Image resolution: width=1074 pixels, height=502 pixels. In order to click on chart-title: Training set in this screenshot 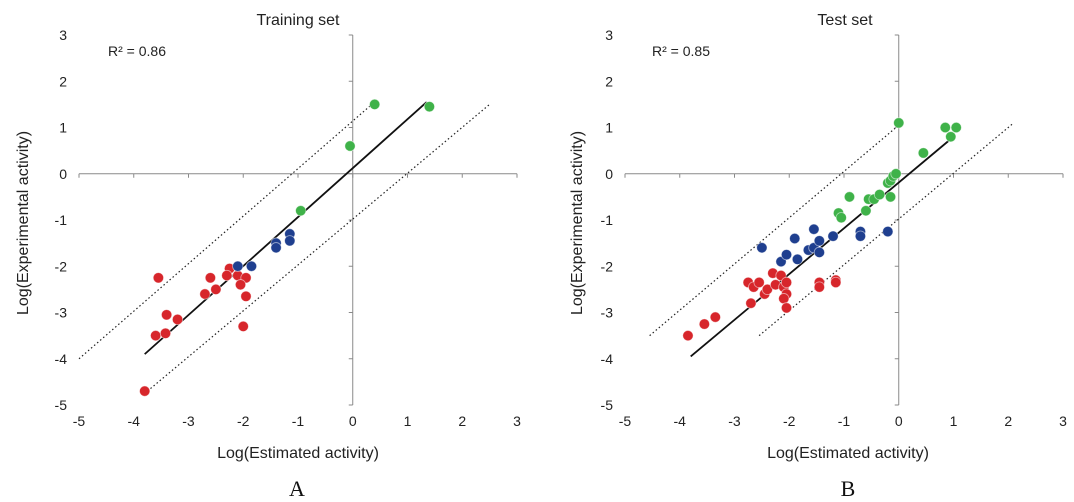, I will do `click(299, 20)`.